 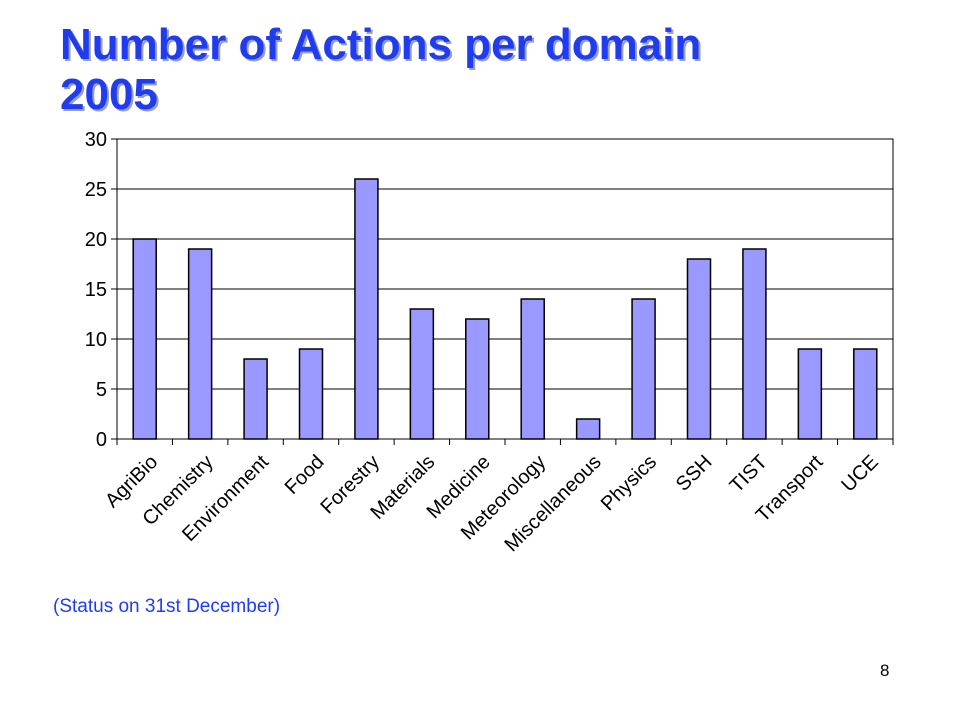 I want to click on title-line-2: 2005, so click(x=109, y=94).